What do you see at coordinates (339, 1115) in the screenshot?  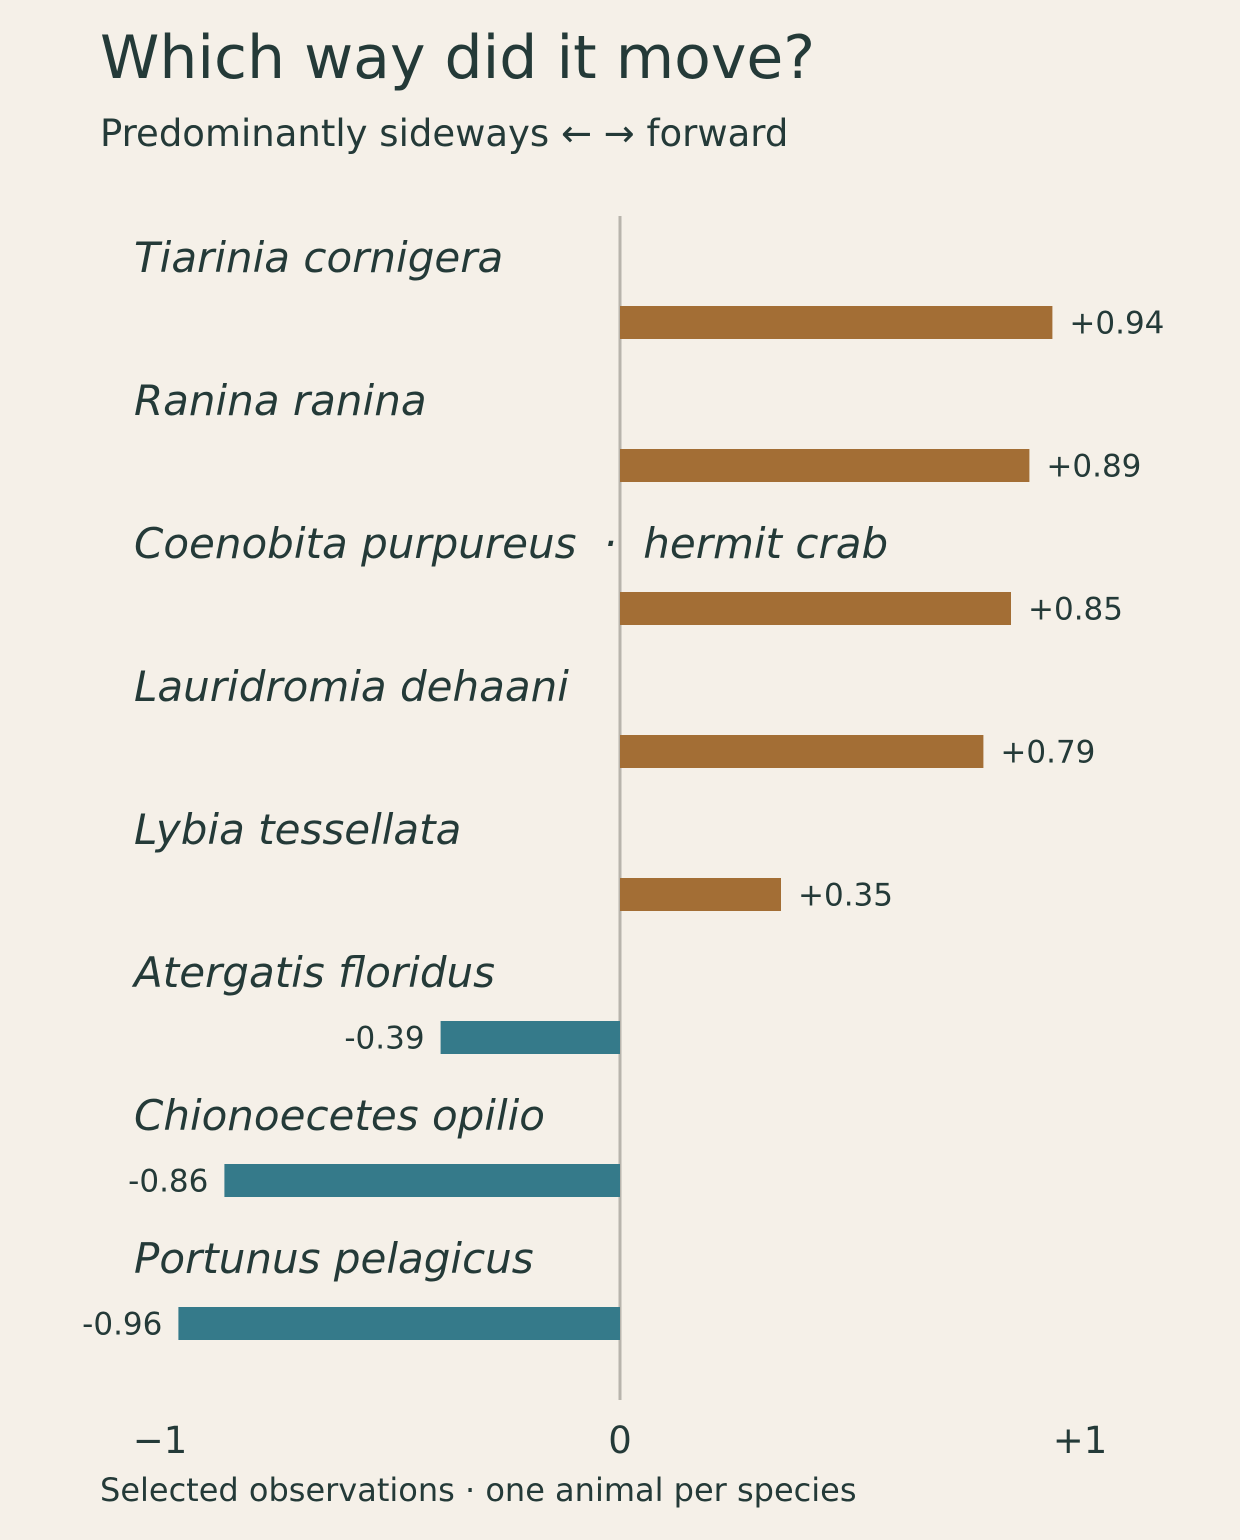 I see `species-label: Chionoecetes opilio` at bounding box center [339, 1115].